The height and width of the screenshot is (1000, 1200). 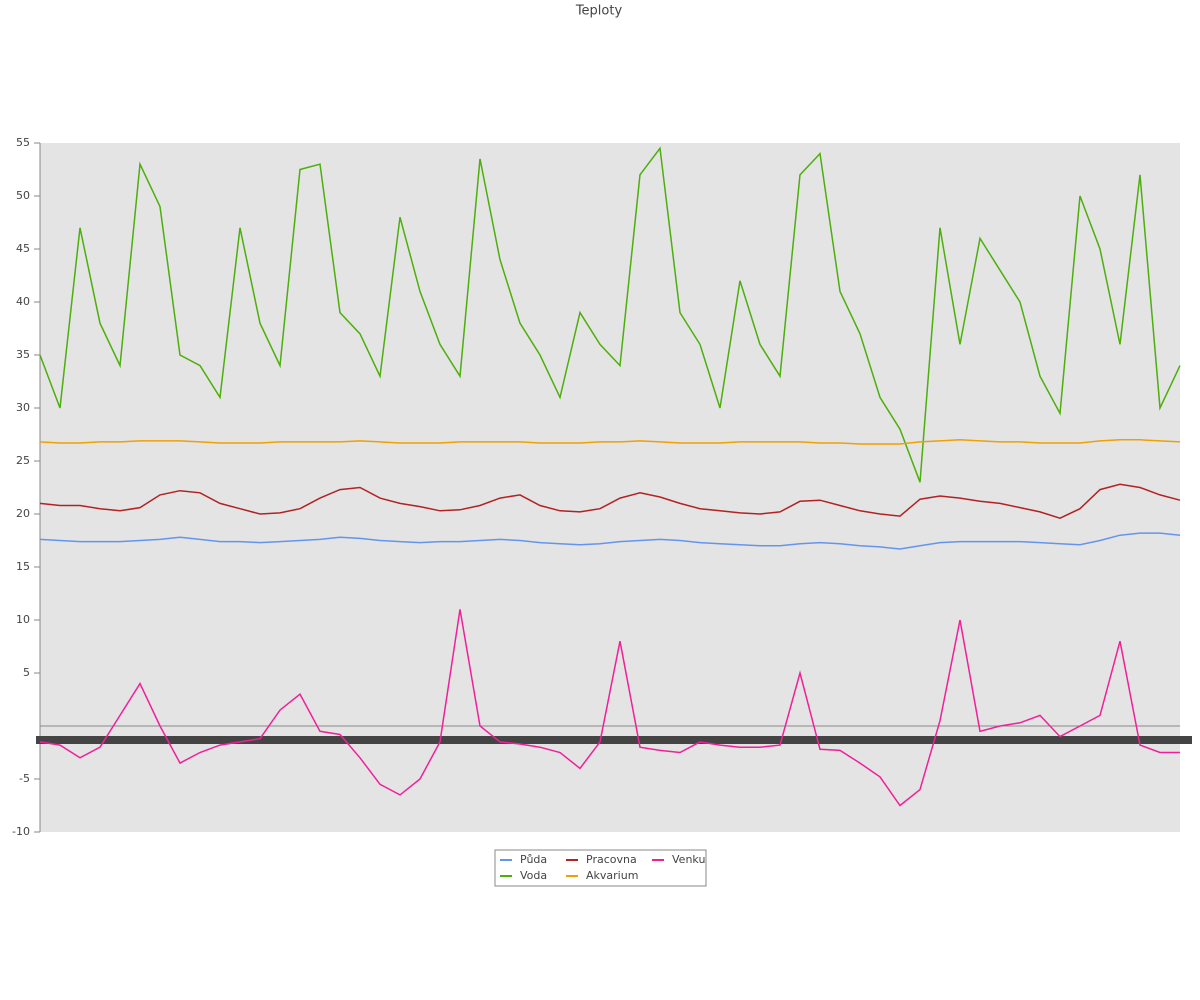 I want to click on y-tick-label: -5, so click(x=24, y=778).